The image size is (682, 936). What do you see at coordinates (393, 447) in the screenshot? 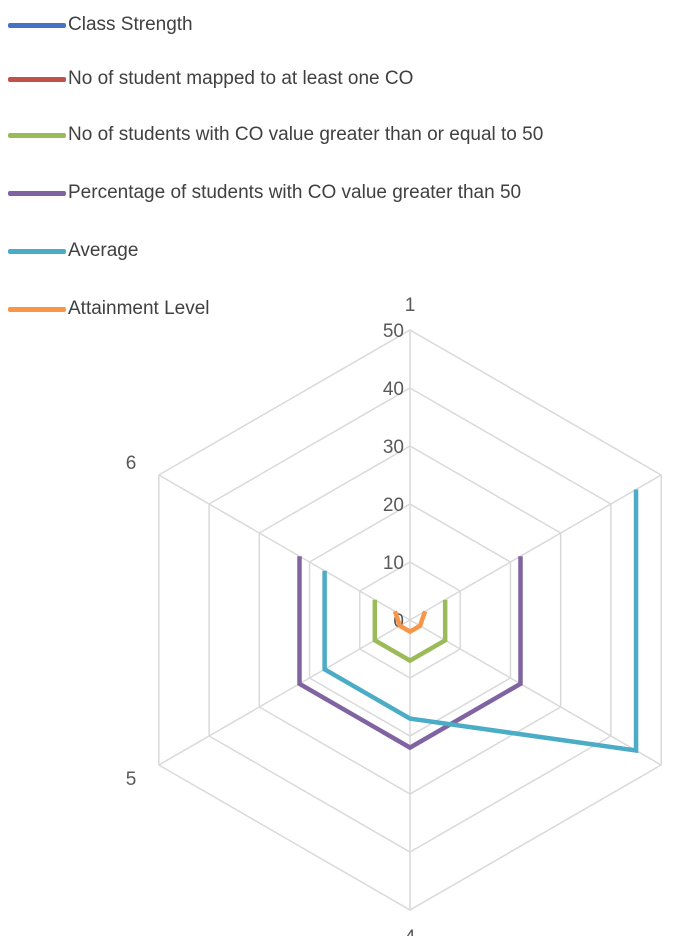
I see `tick-label: 30` at bounding box center [393, 447].